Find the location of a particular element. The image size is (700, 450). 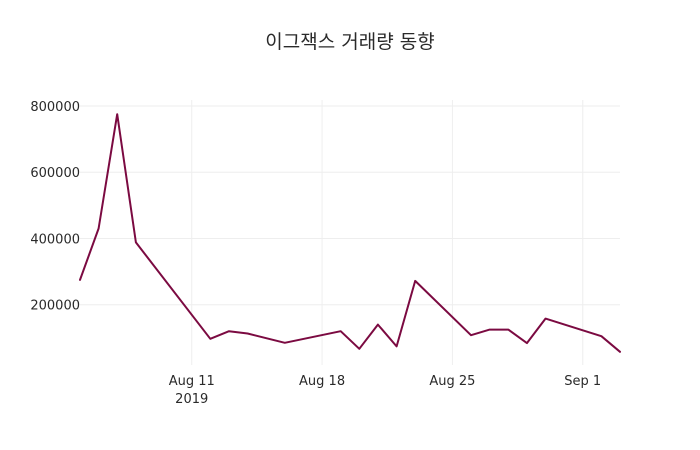

y-tick-label: 600000 is located at coordinates (55, 173).